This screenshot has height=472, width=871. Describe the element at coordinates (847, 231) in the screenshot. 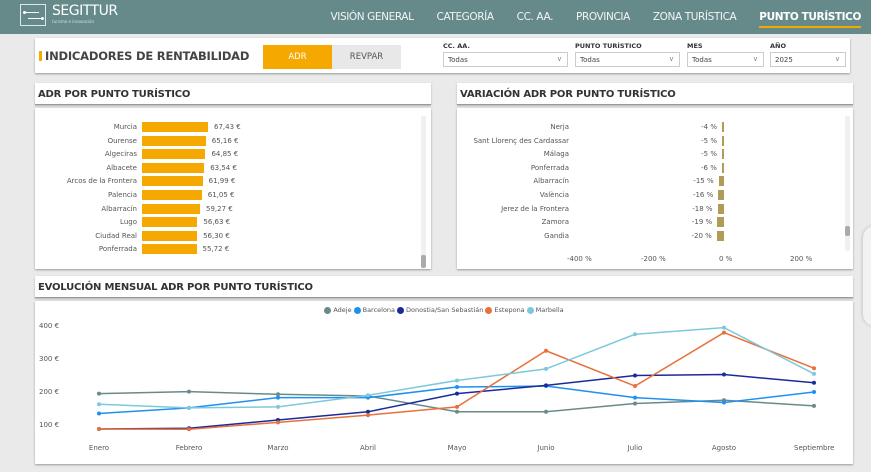

I see `variation-scroll-thumb` at that location.